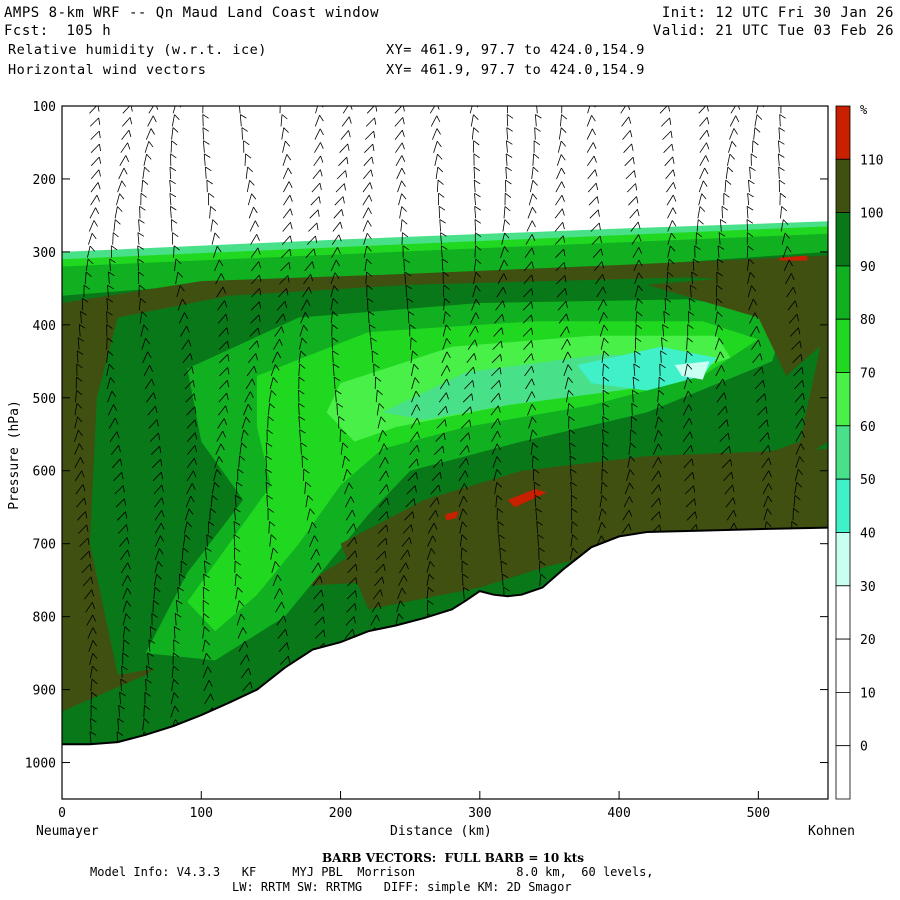  I want to click on y-tick-label: 900, so click(44, 691).